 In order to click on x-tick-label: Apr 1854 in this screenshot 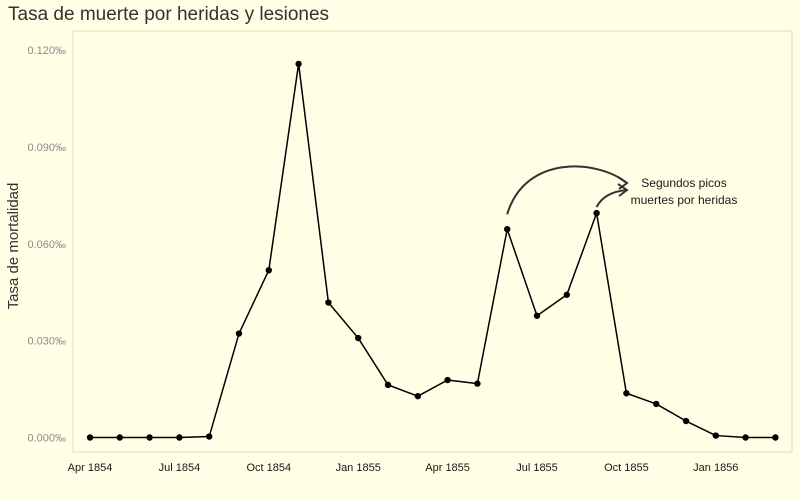, I will do `click(90, 468)`.